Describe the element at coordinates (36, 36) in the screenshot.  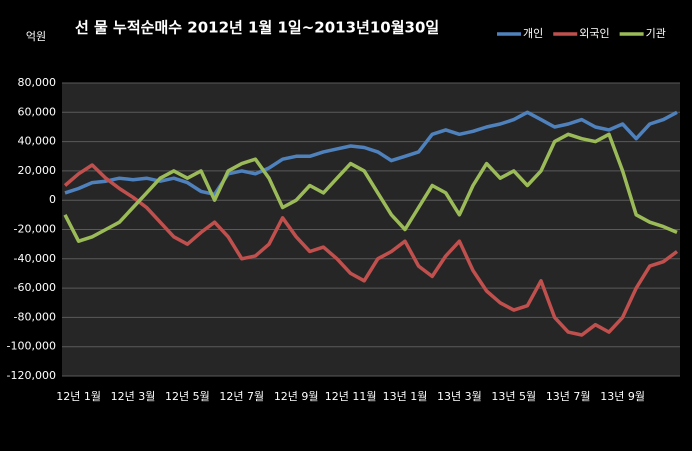
I see `y-axis-label: 억원` at that location.